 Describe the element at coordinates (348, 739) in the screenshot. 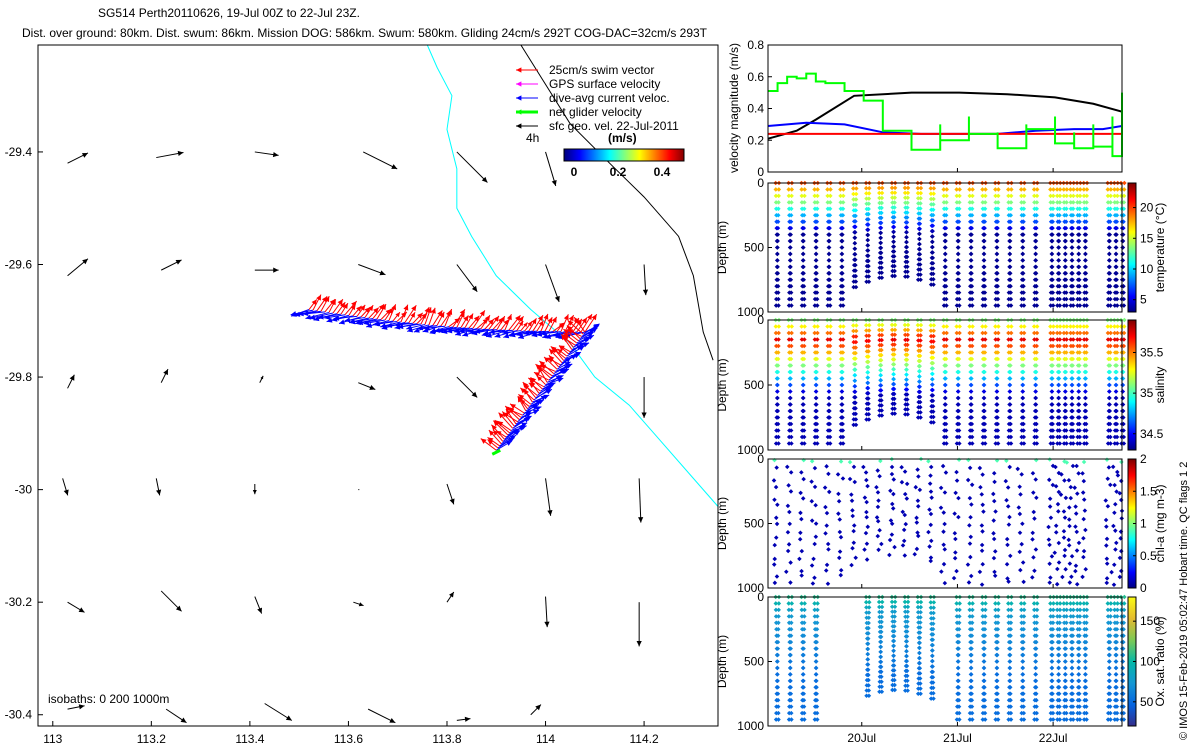

I see `map-x-tick-label: 113.6` at that location.